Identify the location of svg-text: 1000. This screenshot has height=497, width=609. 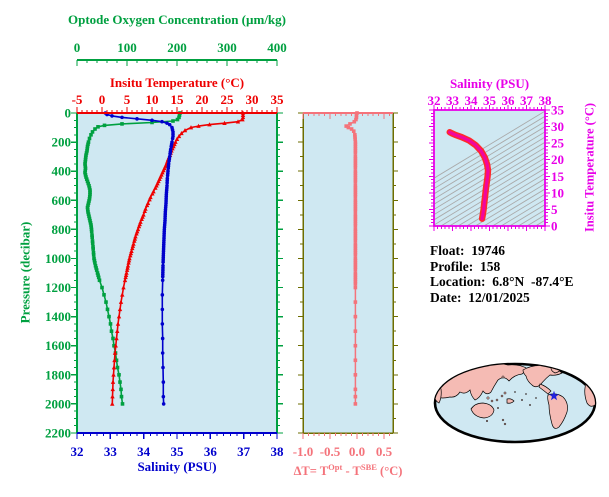
(58, 258).